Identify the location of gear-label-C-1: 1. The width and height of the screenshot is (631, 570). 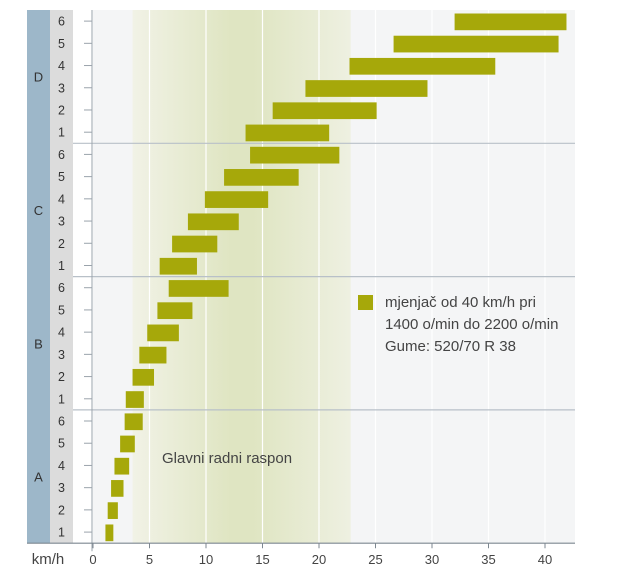
(61, 266).